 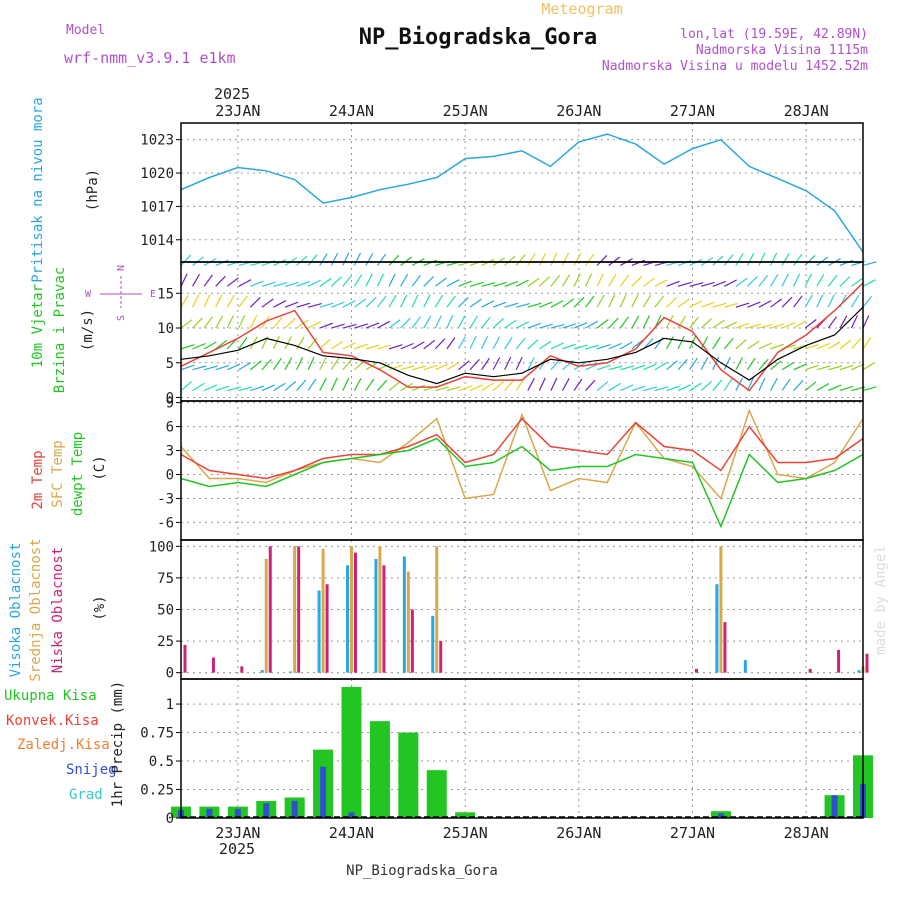 What do you see at coordinates (266, 615) in the screenshot?
I see `cloud-bar-mid` at bounding box center [266, 615].